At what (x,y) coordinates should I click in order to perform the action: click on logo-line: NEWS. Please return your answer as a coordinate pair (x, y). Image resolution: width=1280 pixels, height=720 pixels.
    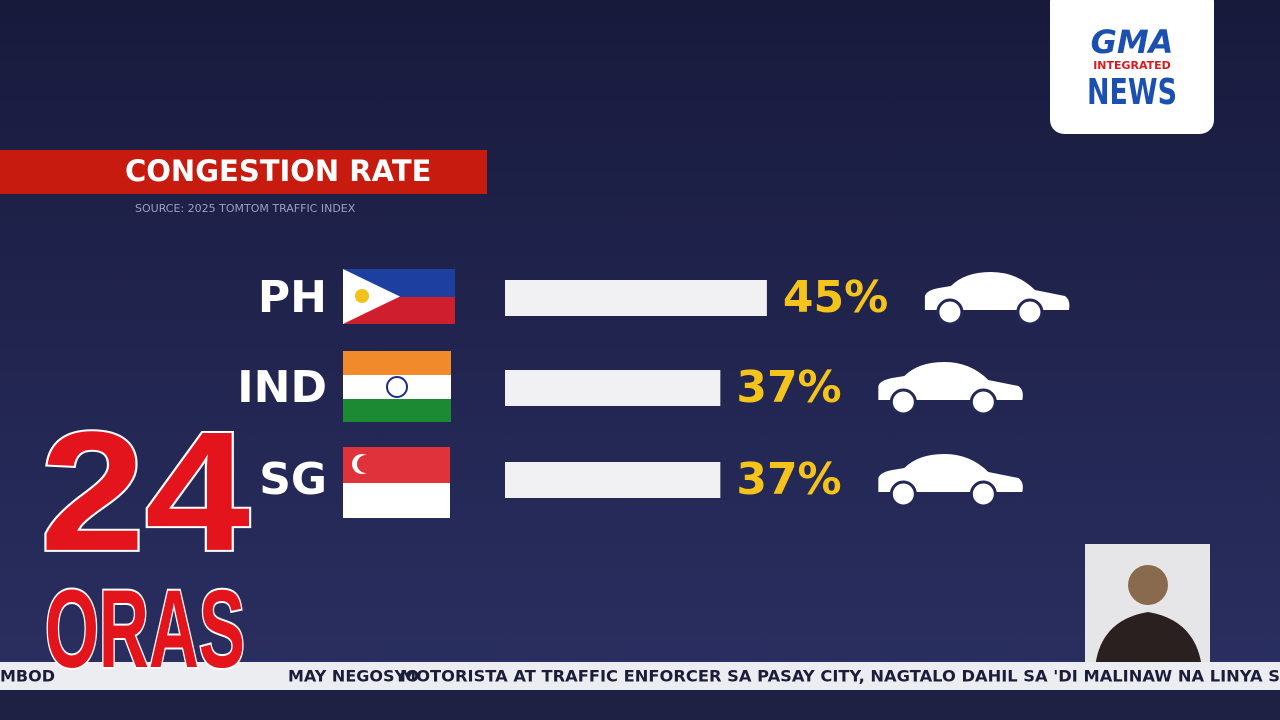
    Looking at the image, I should click on (1132, 92).